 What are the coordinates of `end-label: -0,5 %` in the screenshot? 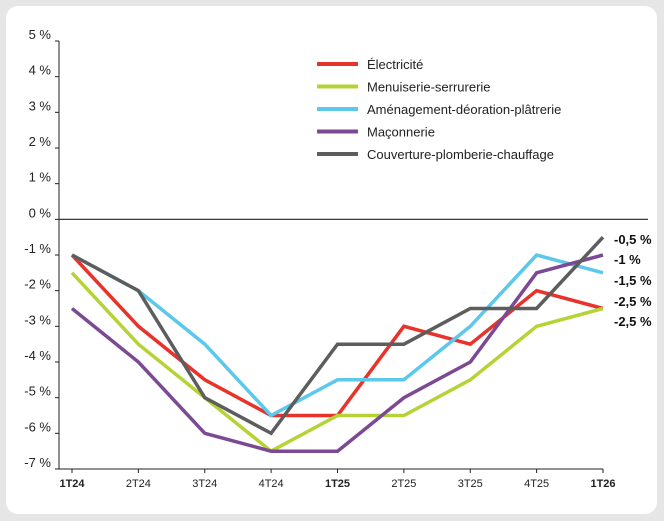 It's located at (633, 239).